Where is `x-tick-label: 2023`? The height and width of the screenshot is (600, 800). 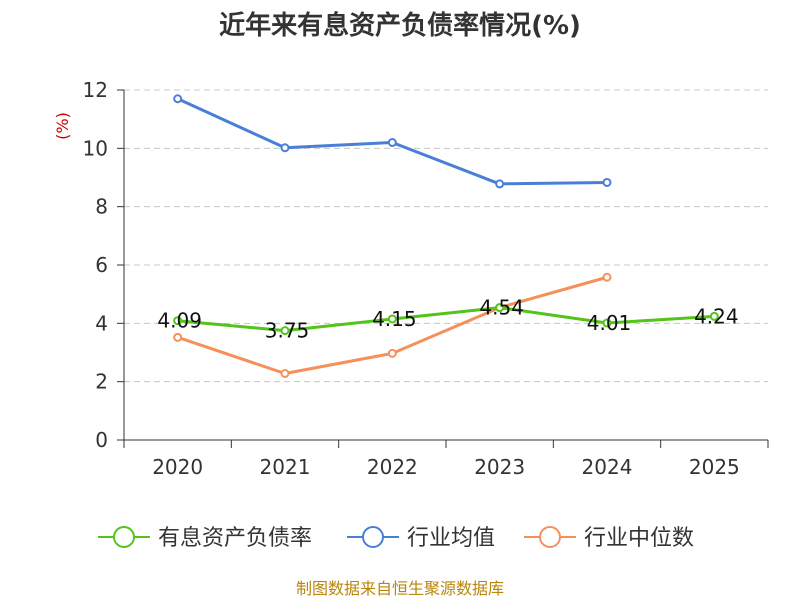
x-tick-label: 2023 is located at coordinates (499, 467).